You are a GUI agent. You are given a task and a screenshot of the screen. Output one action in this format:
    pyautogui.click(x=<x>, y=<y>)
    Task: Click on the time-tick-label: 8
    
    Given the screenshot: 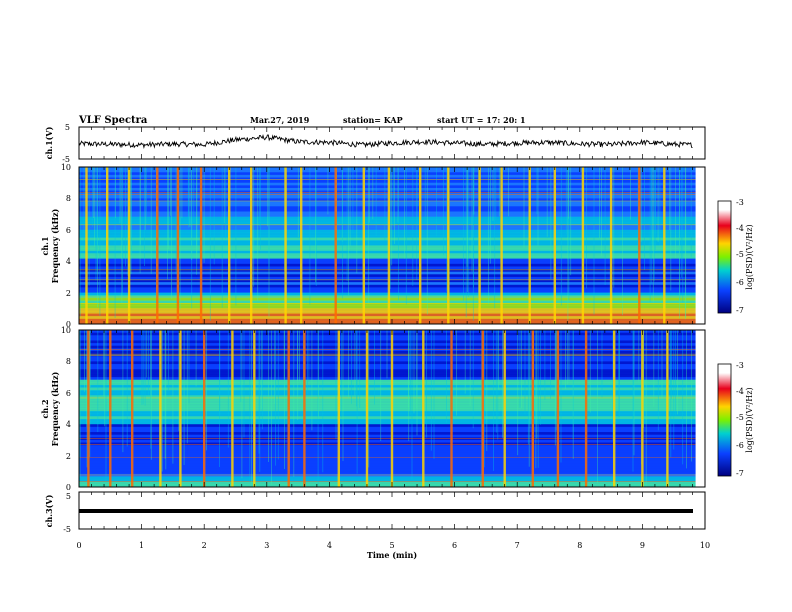 What is the action you would take?
    pyautogui.click(x=579, y=545)
    